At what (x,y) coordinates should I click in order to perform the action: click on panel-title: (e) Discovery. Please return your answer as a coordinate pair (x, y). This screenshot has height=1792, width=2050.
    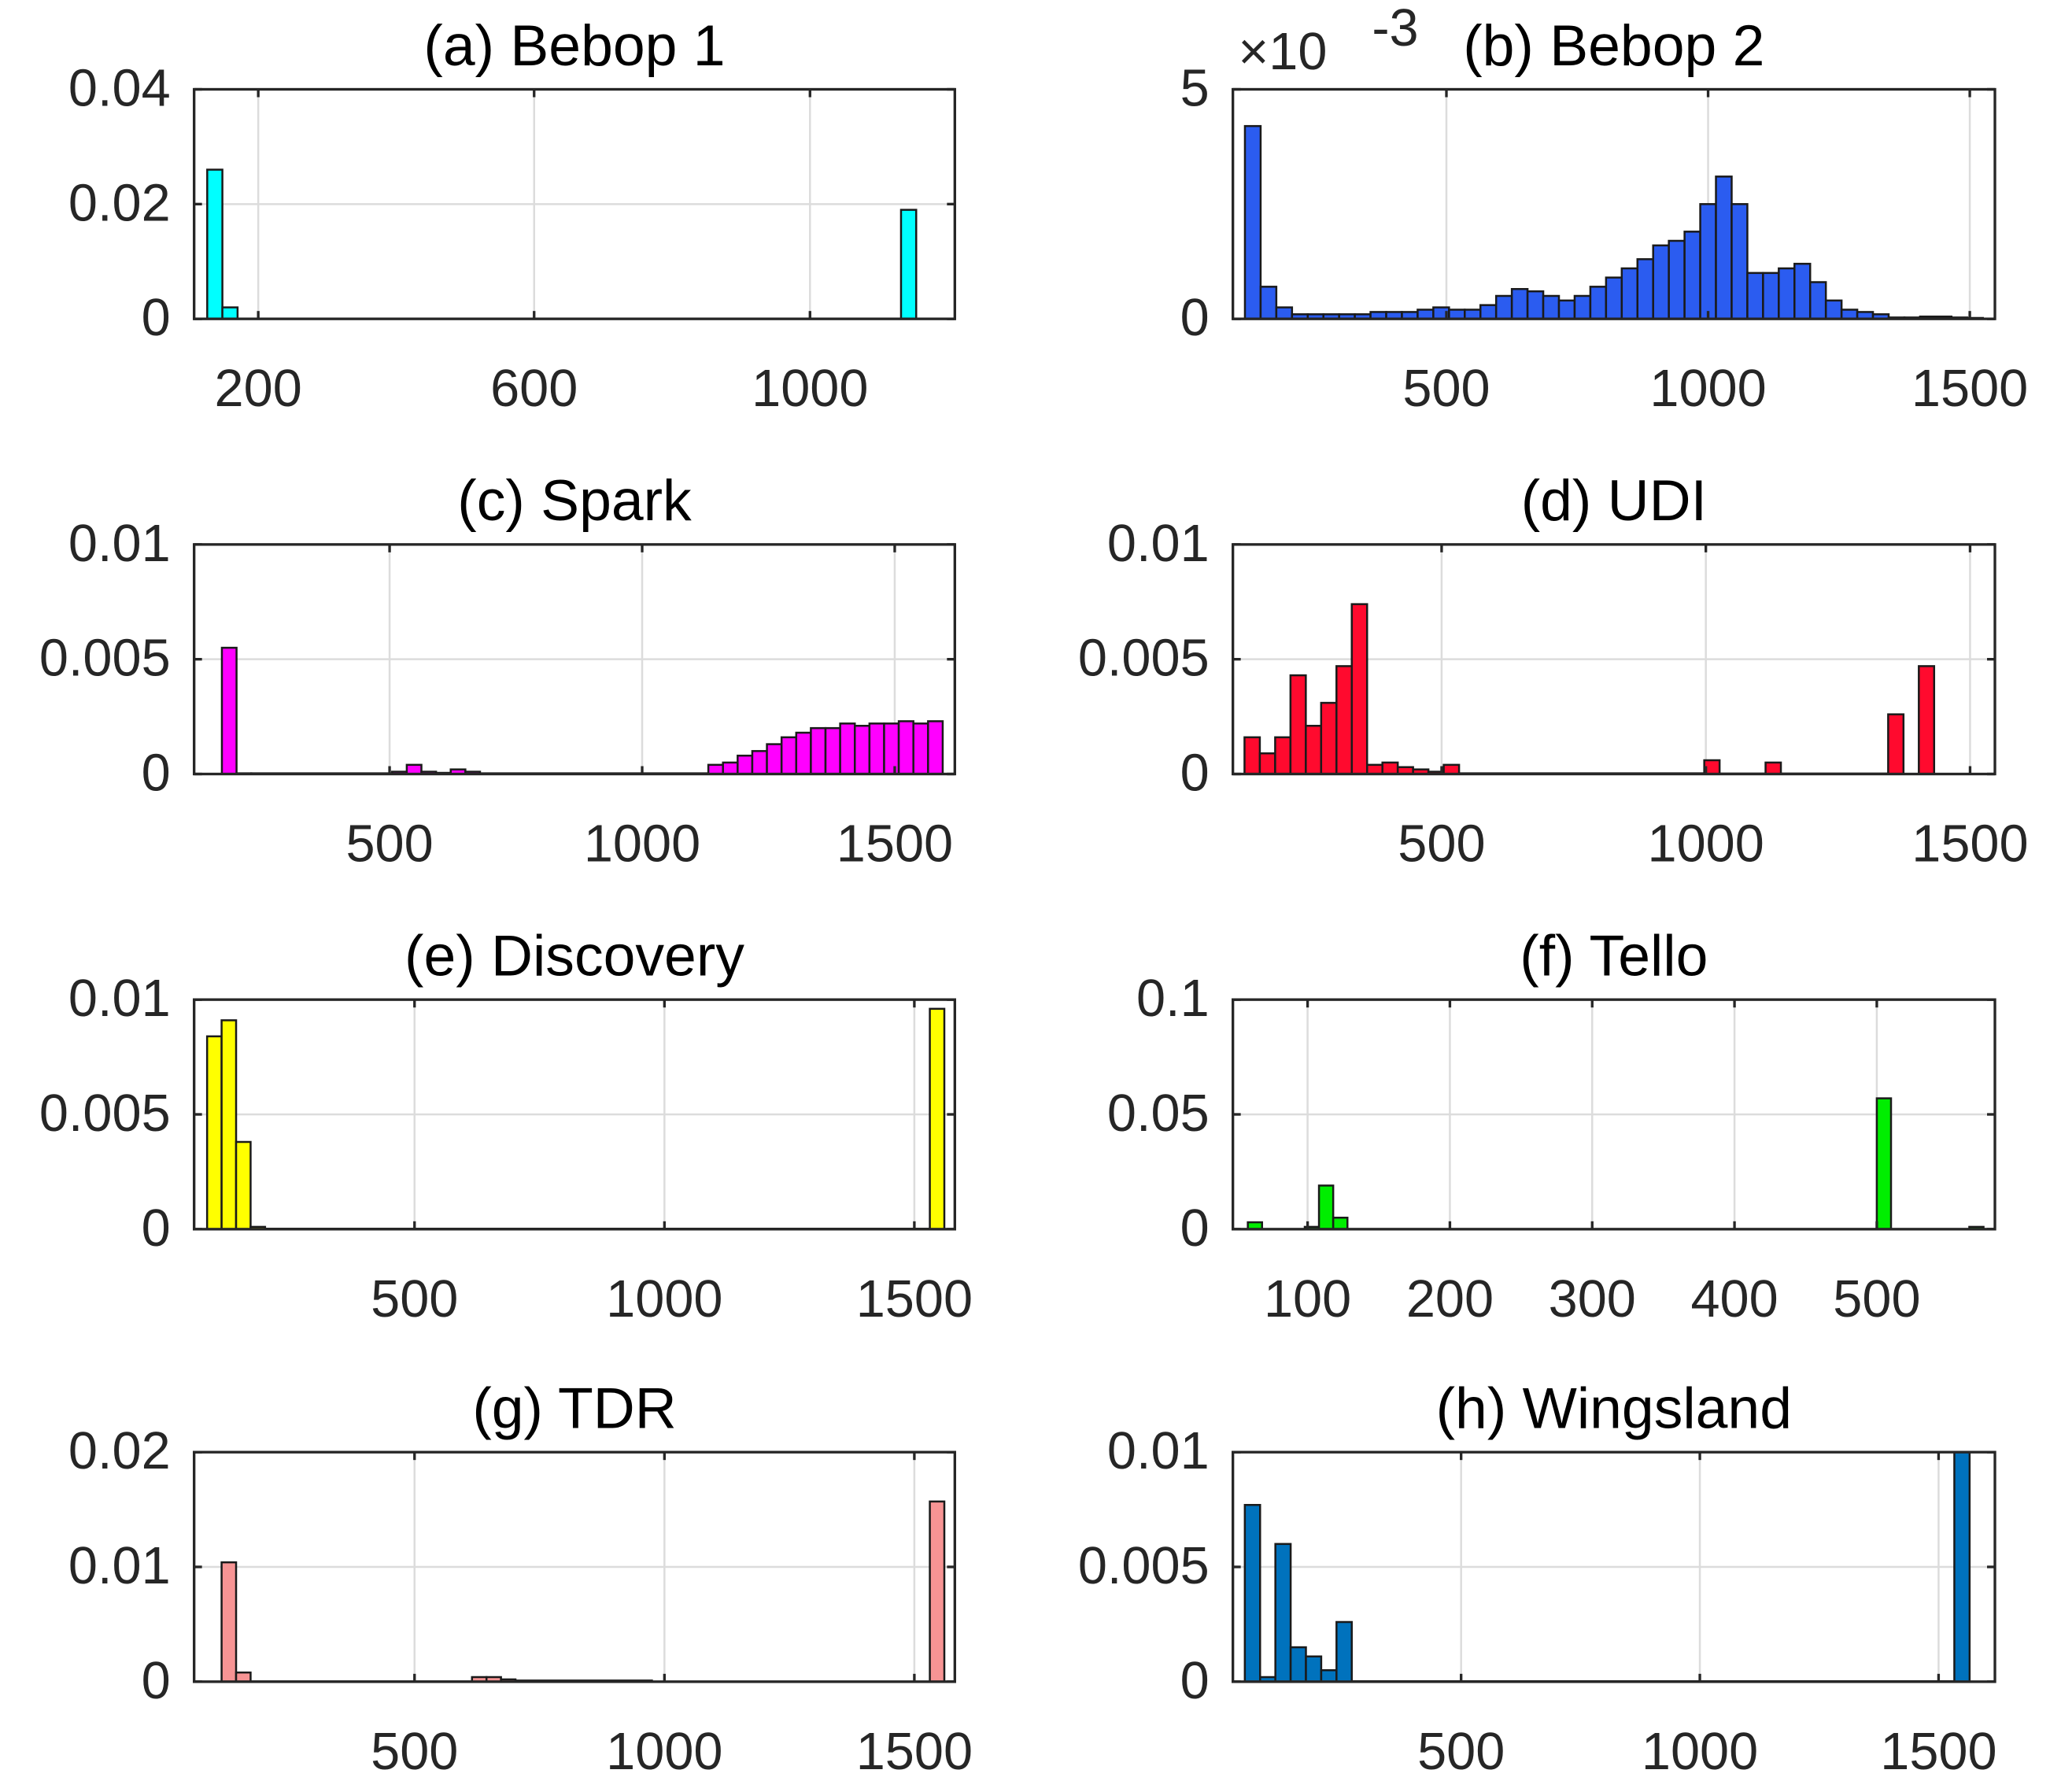
    Looking at the image, I should click on (574, 956).